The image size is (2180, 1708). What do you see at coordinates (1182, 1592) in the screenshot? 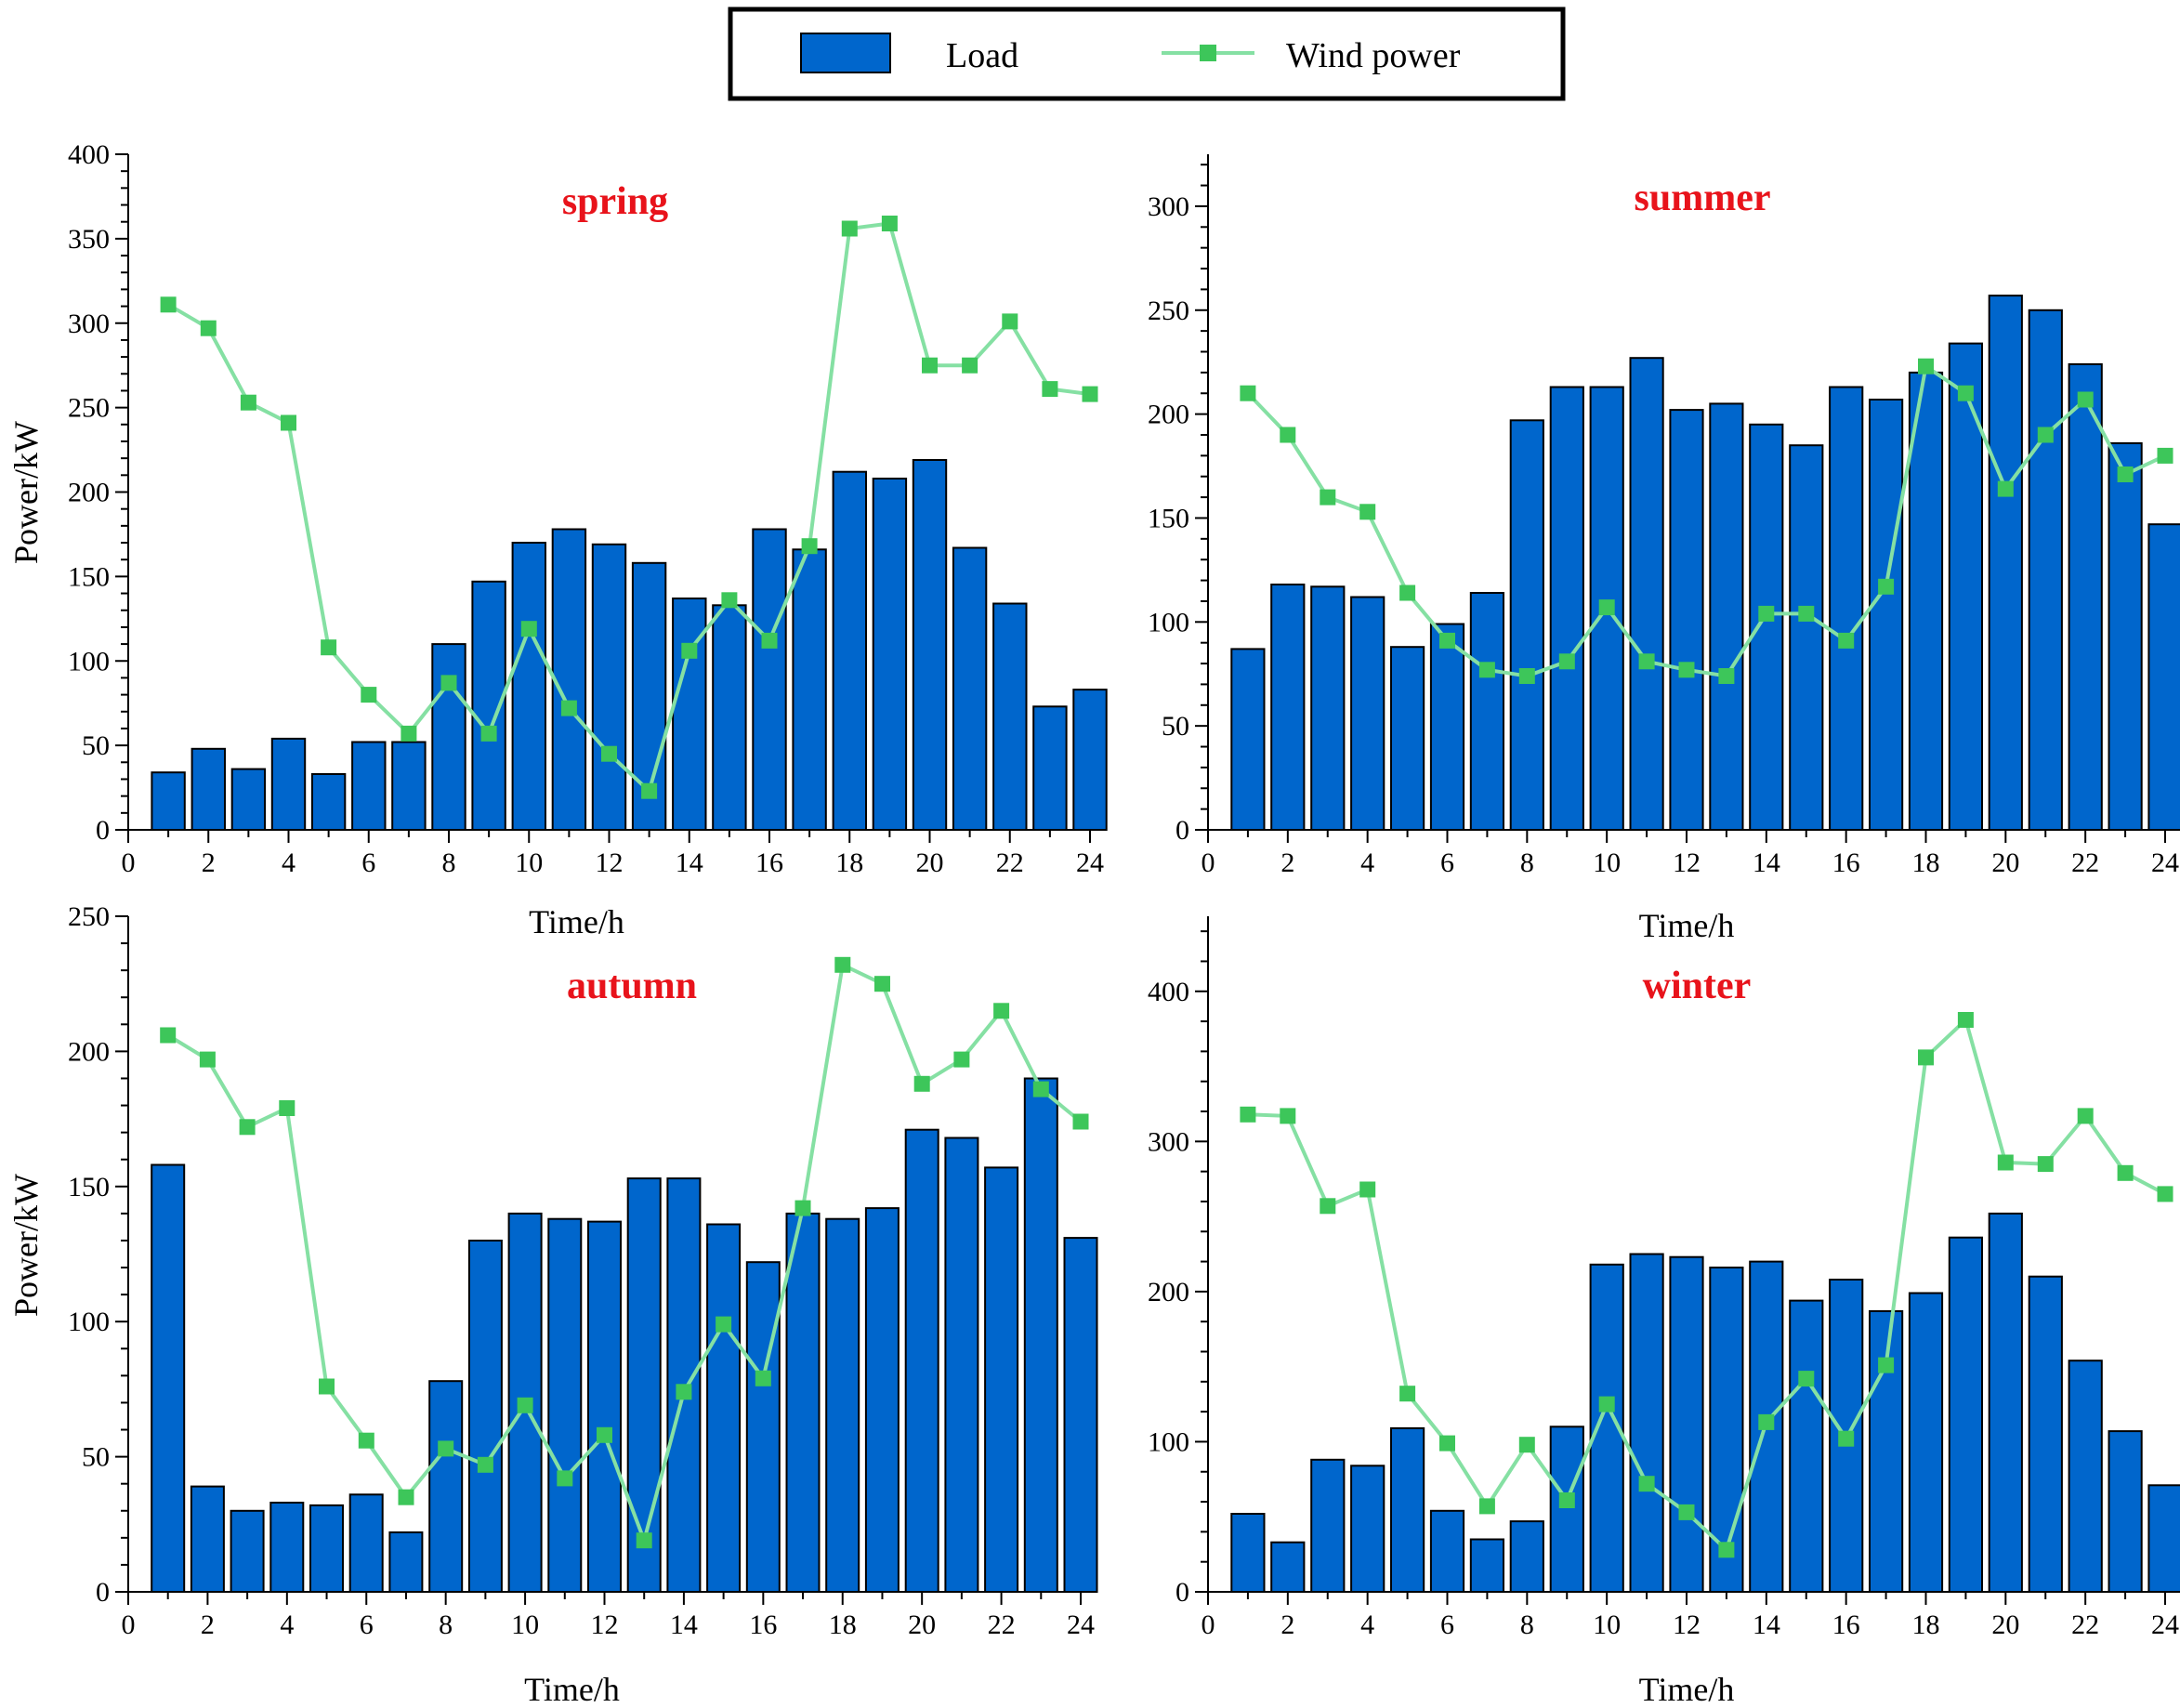
I see `y-tick-label: 0` at bounding box center [1182, 1592].